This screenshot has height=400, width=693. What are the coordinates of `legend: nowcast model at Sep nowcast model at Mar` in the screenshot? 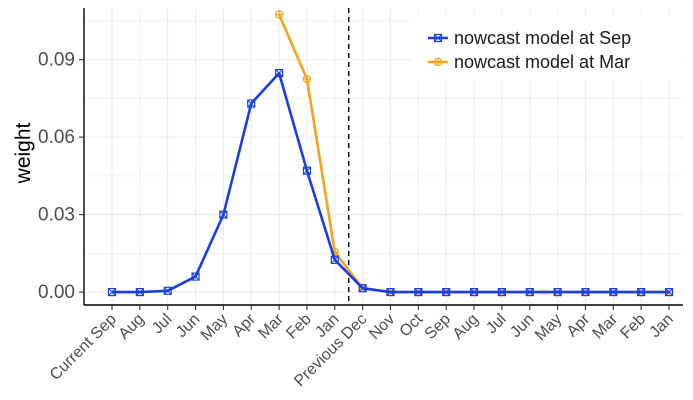 It's located at (547, 48).